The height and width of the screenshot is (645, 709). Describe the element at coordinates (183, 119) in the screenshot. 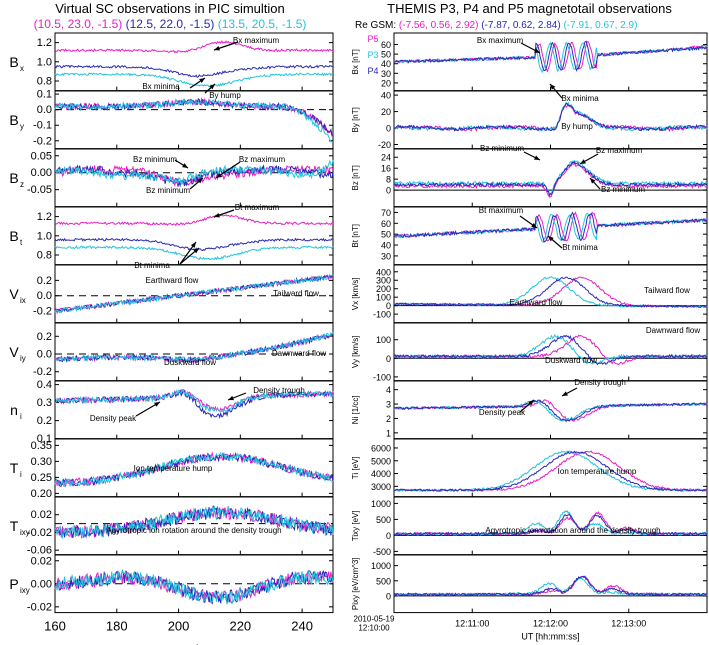

I see `left-panel-2: -0.2 -0.1 0.0 0.1` at that location.